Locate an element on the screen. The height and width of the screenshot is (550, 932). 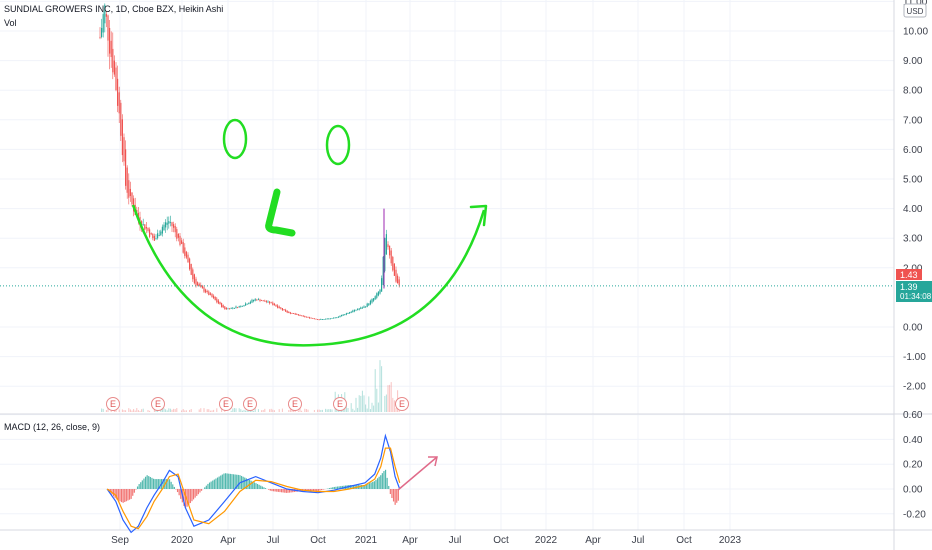
macd-signal-line is located at coordinates (253, 488).